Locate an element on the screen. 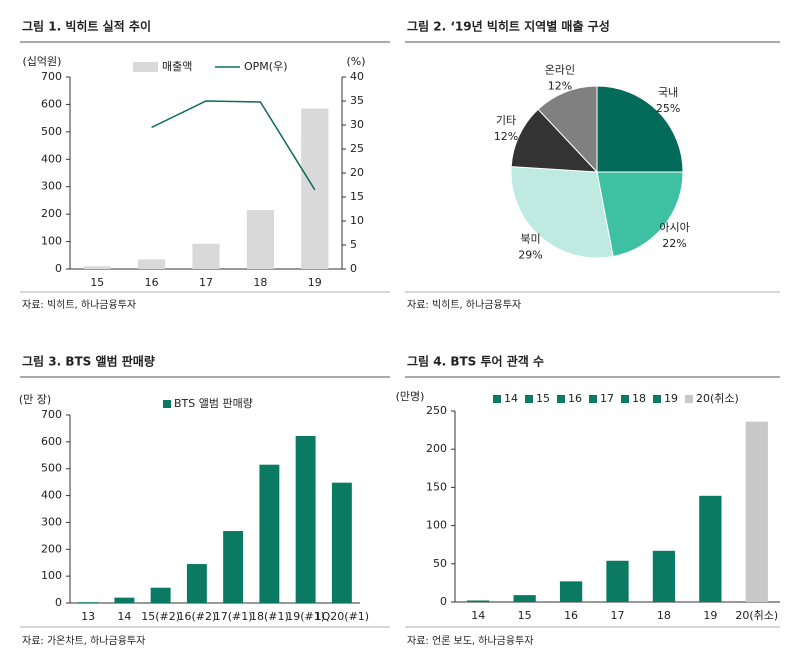 This screenshot has height=665, width=800. y-tick-label: 700 is located at coordinates (51, 414).